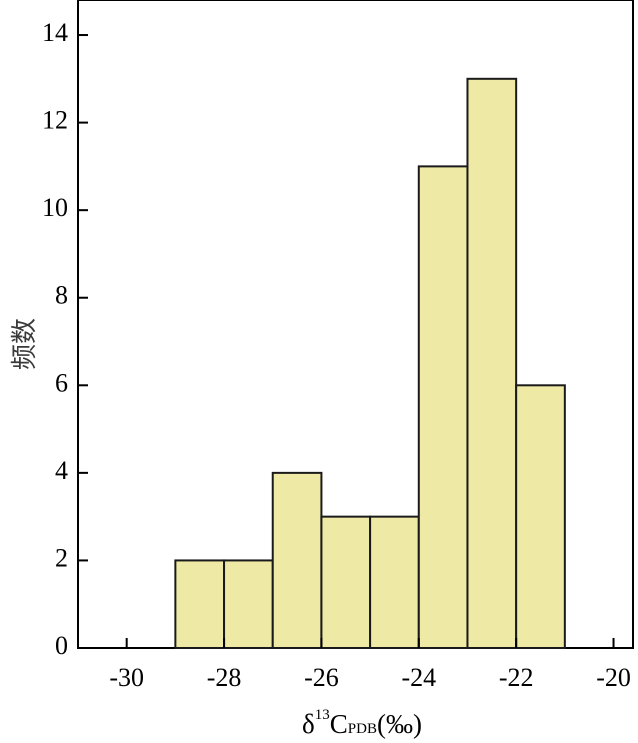  What do you see at coordinates (322, 715) in the screenshot?
I see `x-axis-label-superscript: 13` at bounding box center [322, 715].